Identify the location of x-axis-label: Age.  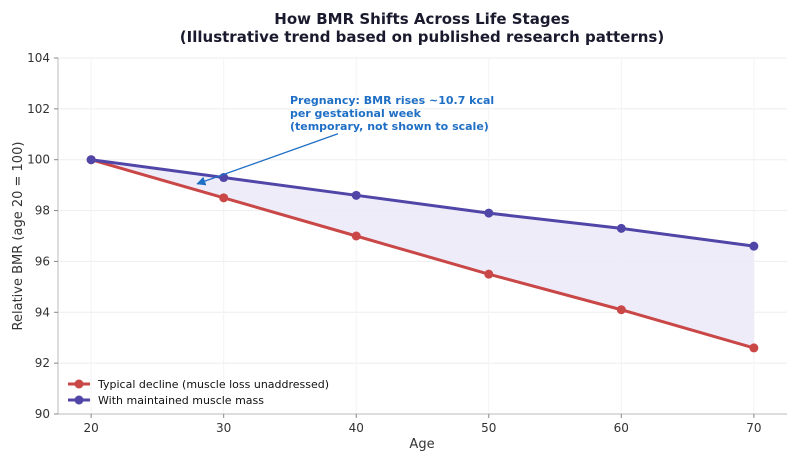
(421, 444).